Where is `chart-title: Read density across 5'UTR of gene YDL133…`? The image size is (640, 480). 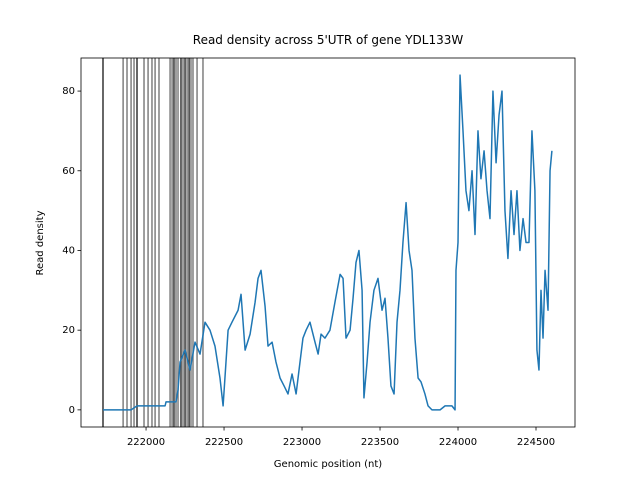
chart-title: Read density across 5'UTR of gene YDL133… is located at coordinates (328, 40).